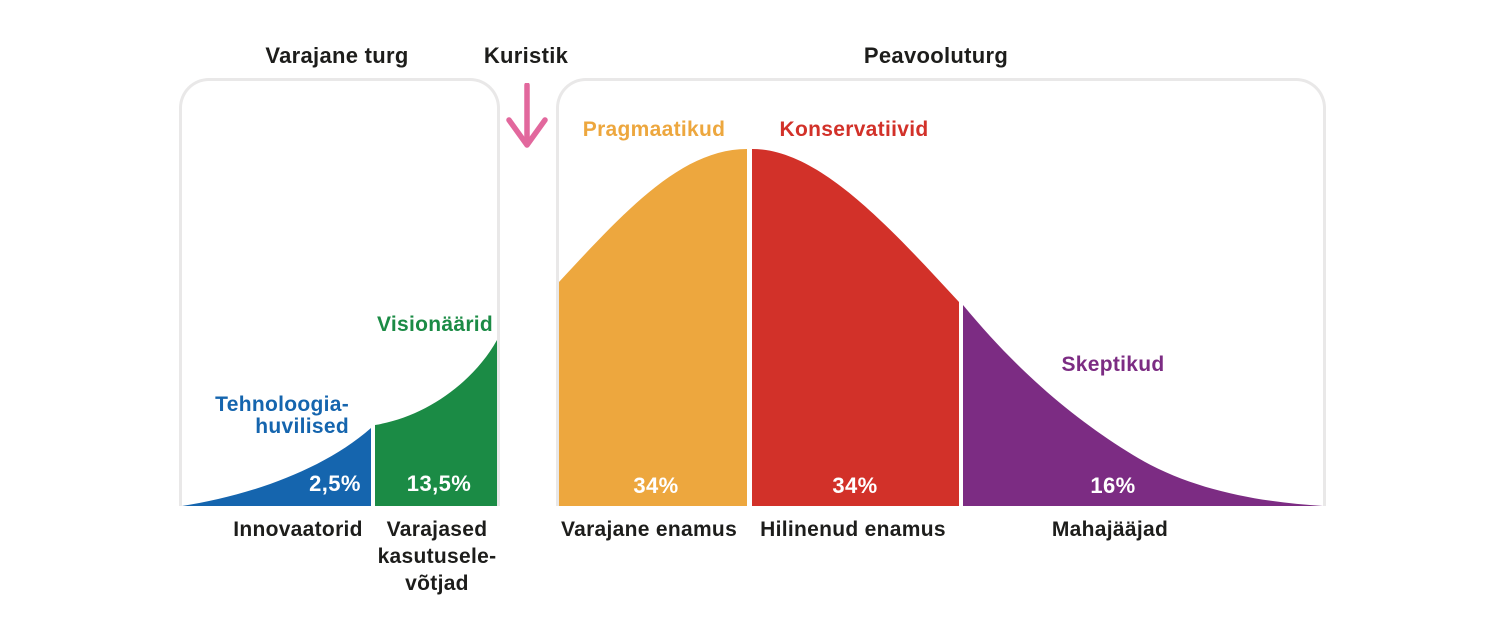 Image resolution: width=1500 pixels, height=619 pixels. Describe the element at coordinates (854, 129) in the screenshot. I see `conservatives-label: Konservatiivid` at that location.